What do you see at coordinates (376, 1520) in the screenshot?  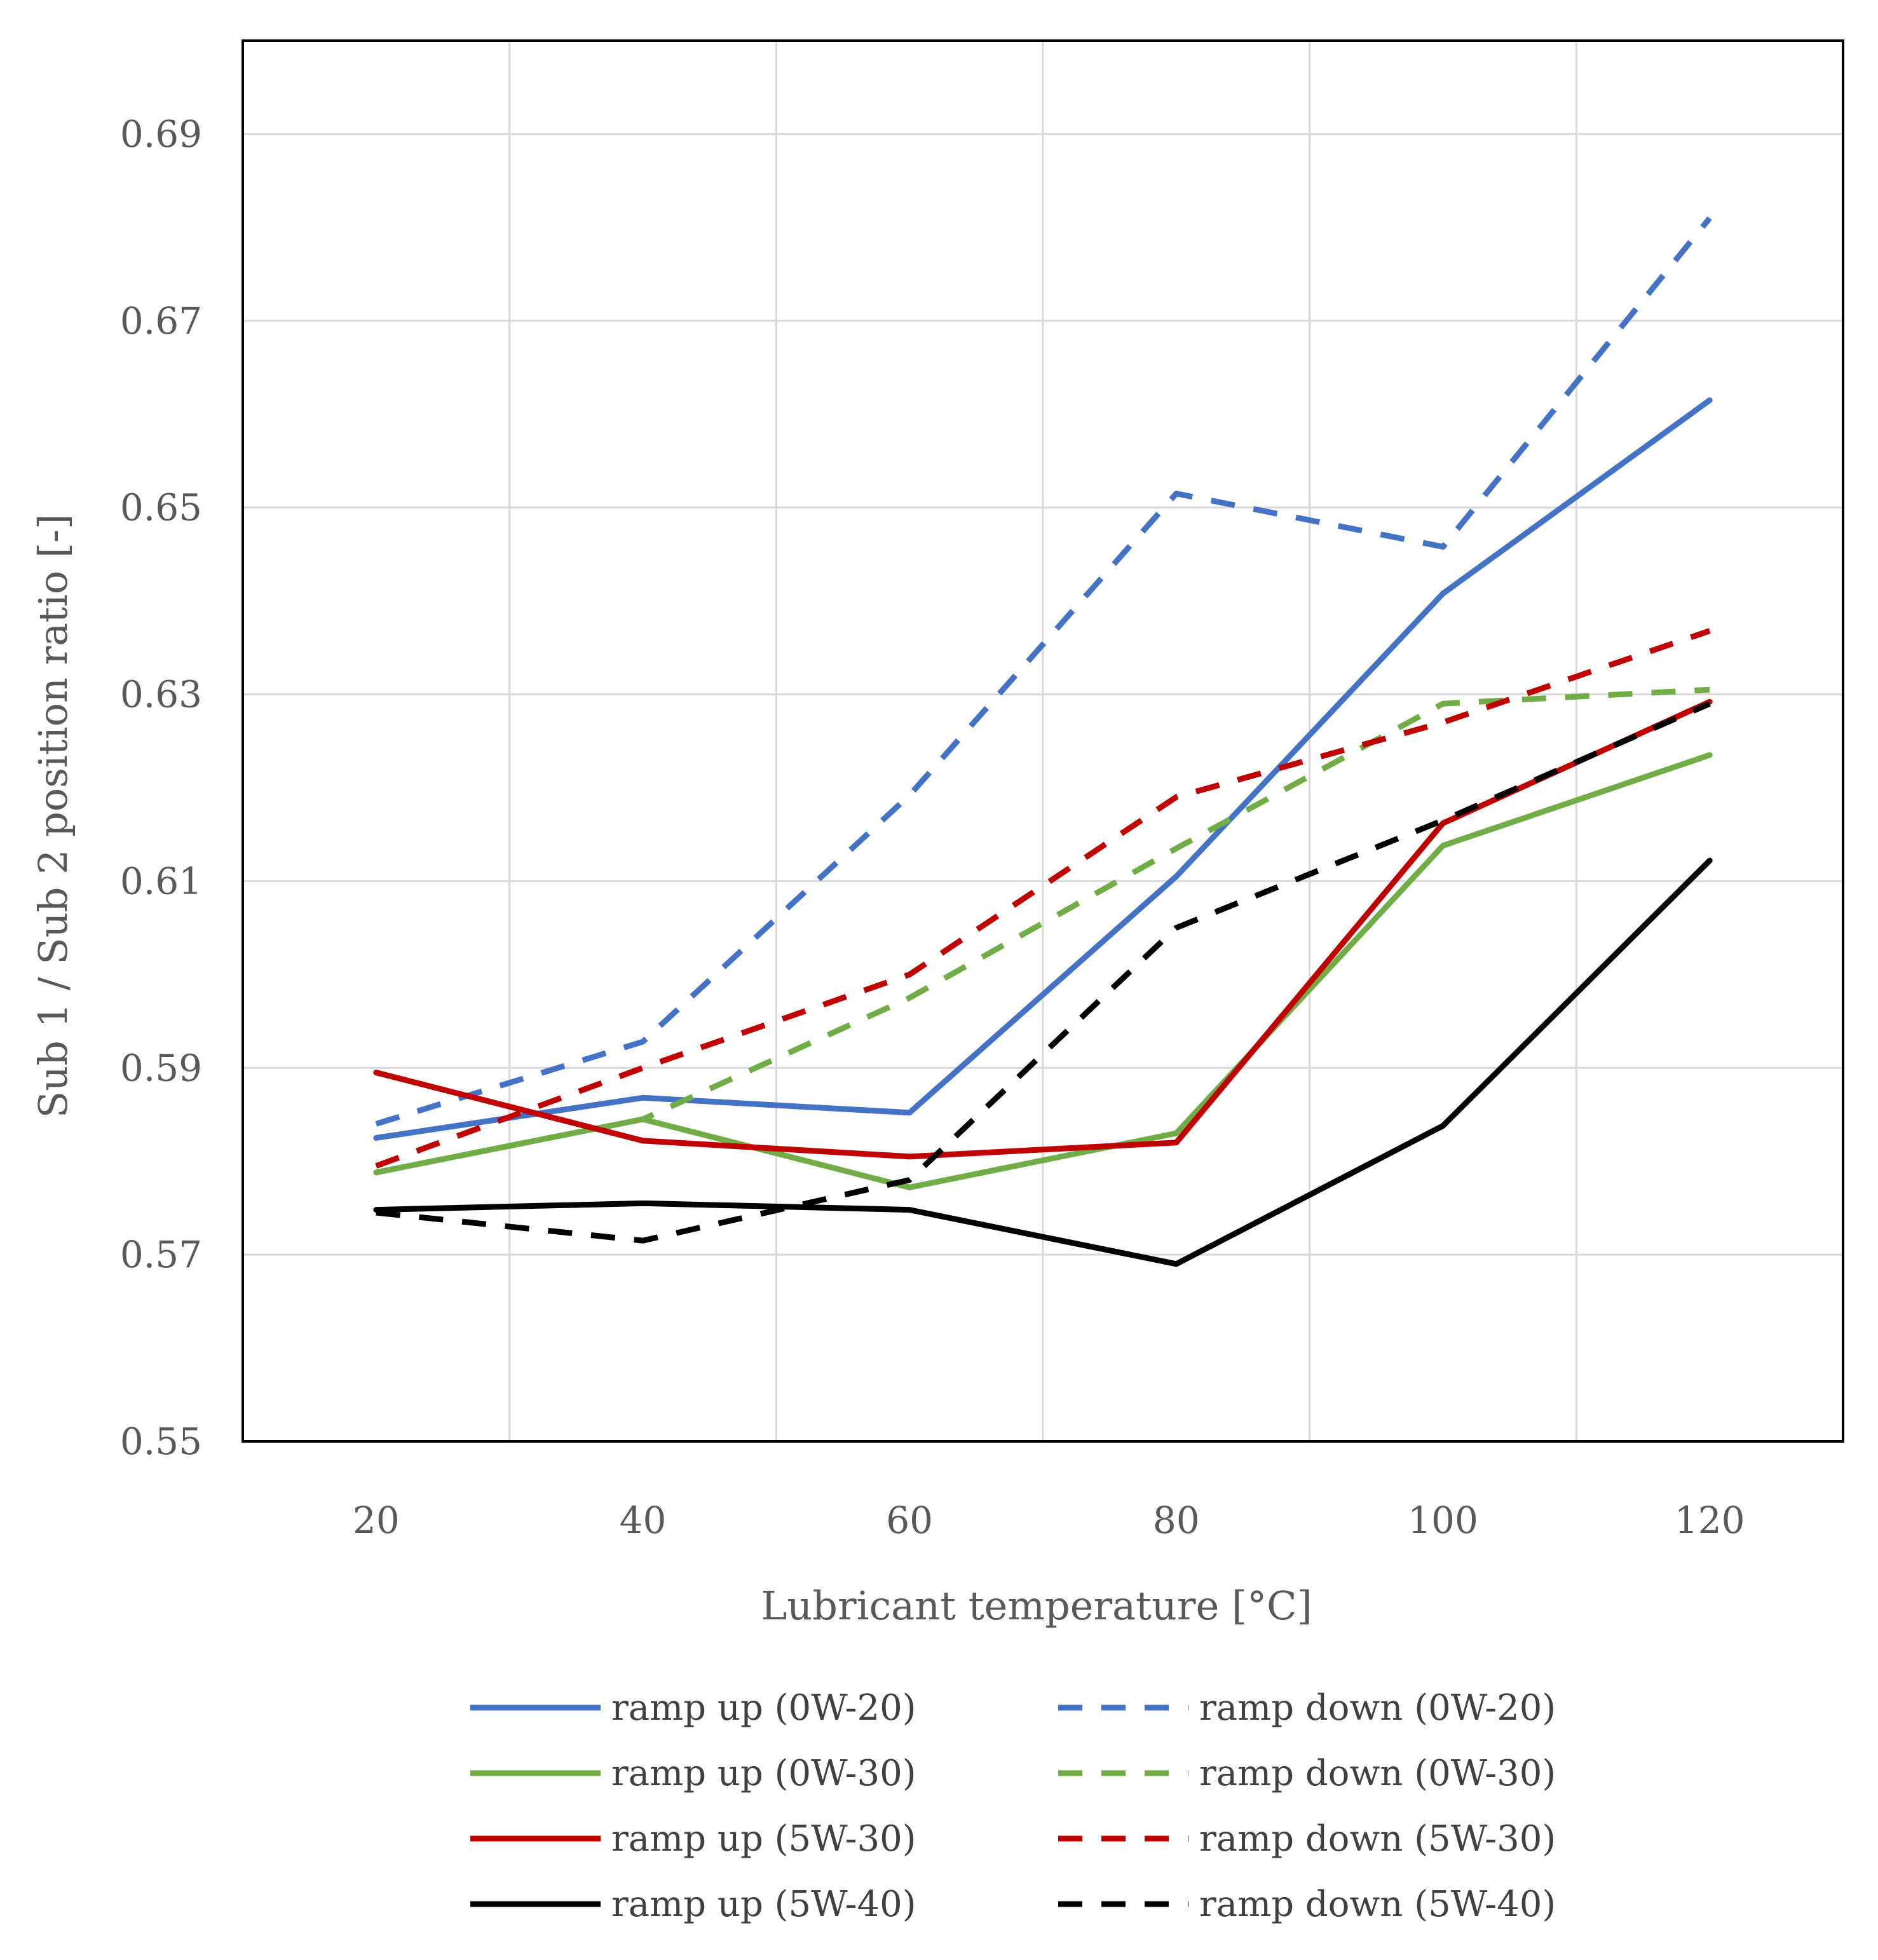 I see `x-tick-label: 20` at bounding box center [376, 1520].